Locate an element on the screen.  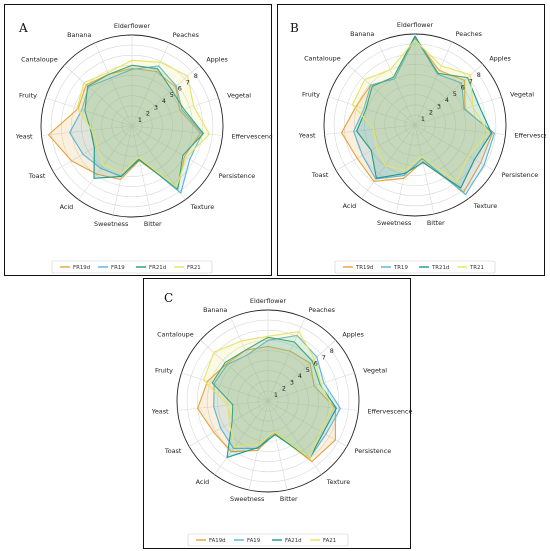
legend-label: FR21 is located at coordinates (194, 268).